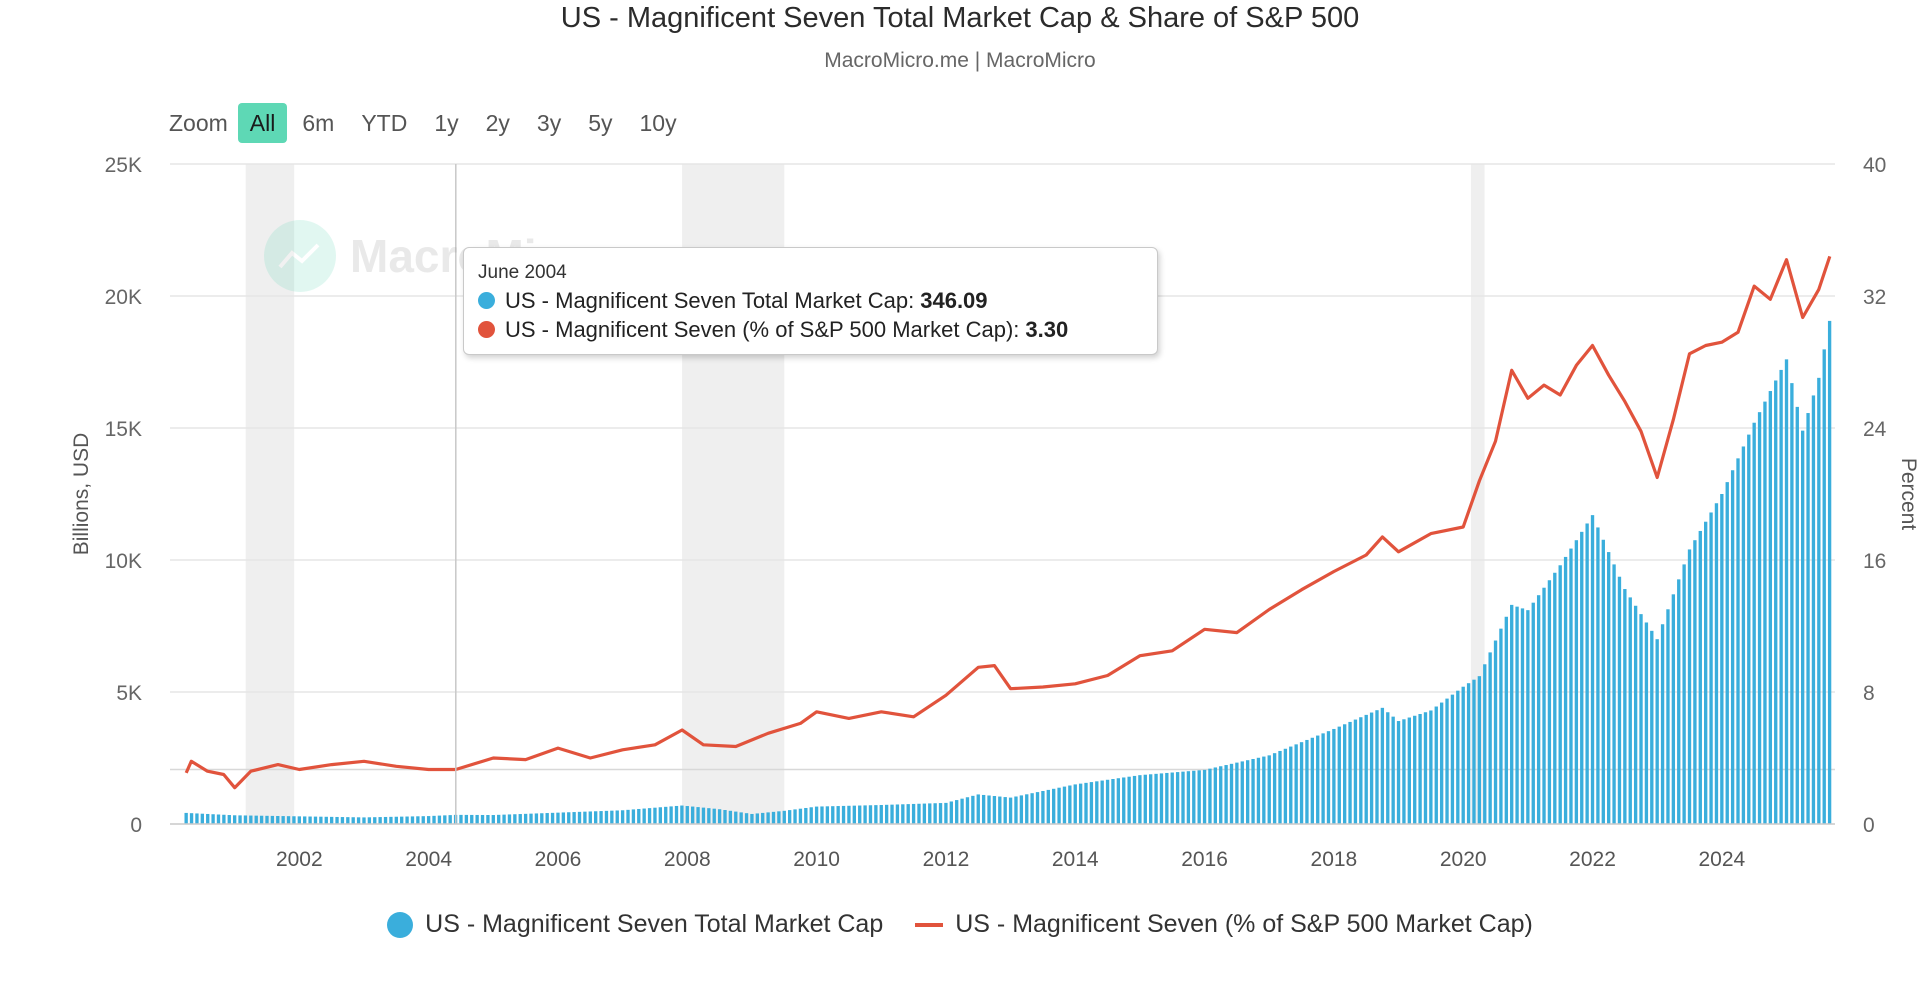  Describe the element at coordinates (384, 123) in the screenshot. I see `zoom-ytd-button: YTD` at that location.